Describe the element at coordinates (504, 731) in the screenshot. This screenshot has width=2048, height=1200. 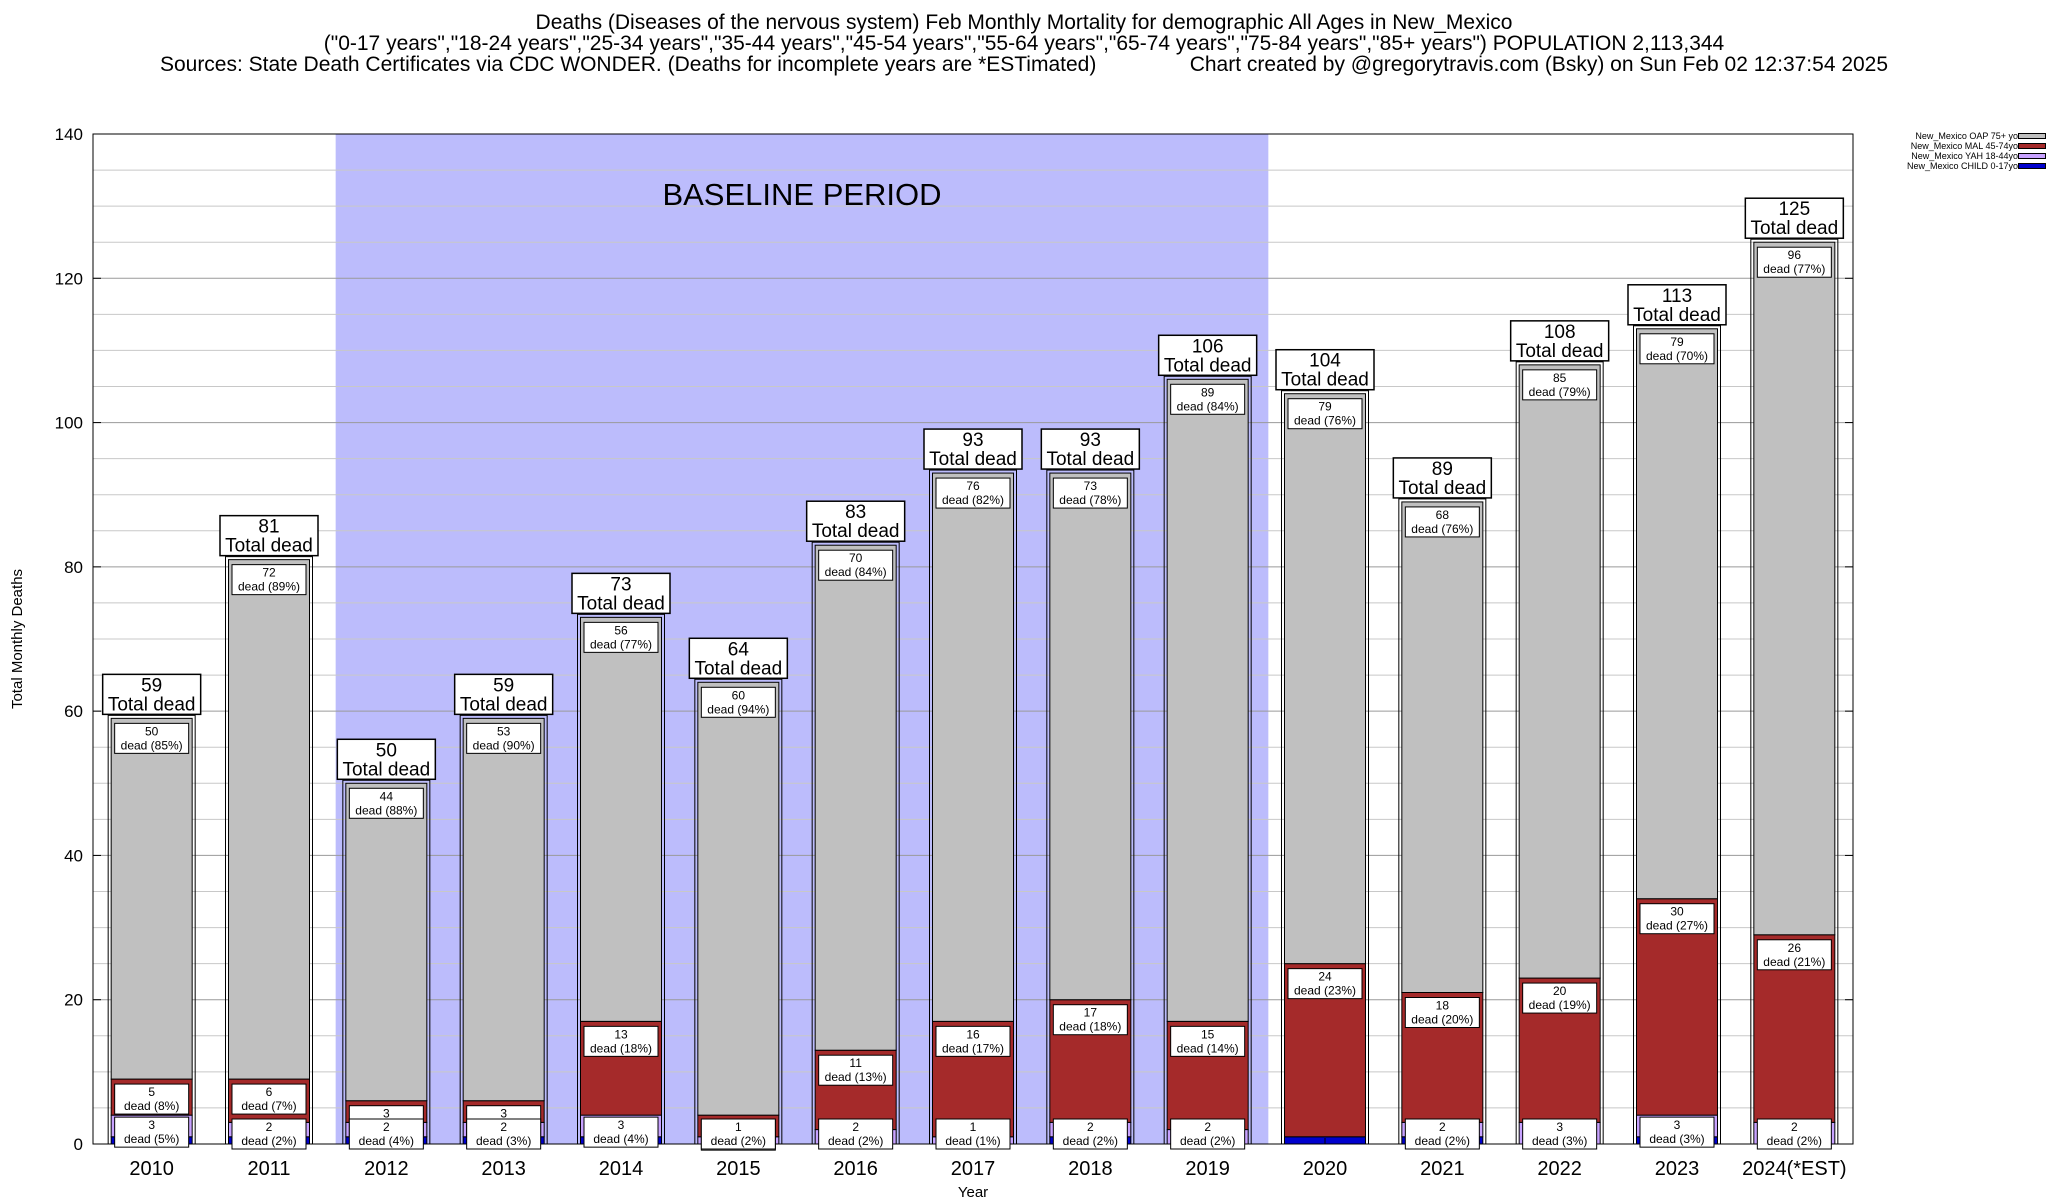
I see `oap-label-count: 53` at that location.